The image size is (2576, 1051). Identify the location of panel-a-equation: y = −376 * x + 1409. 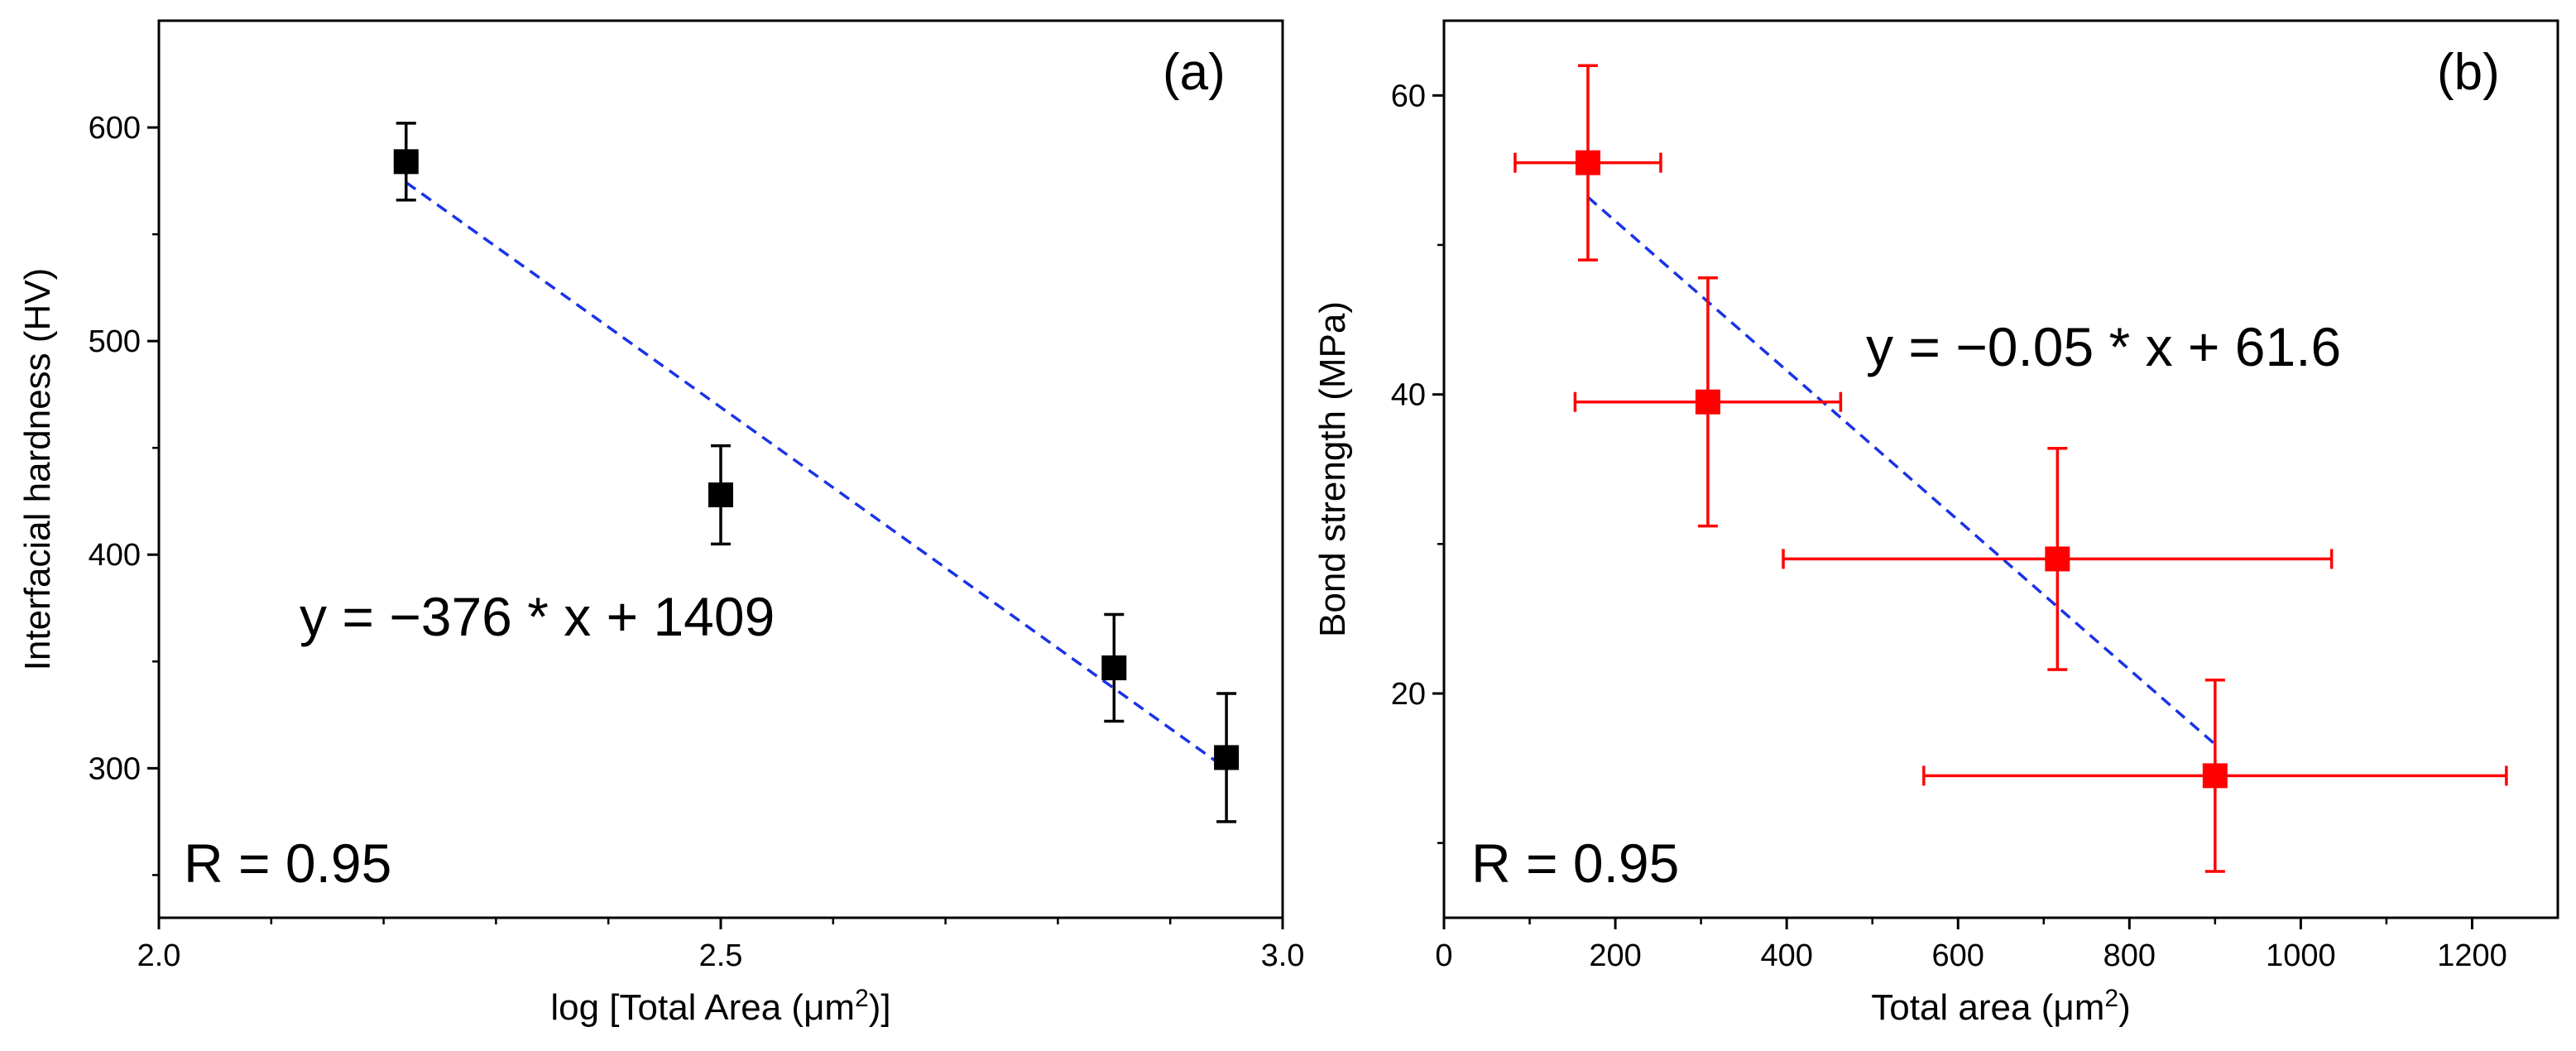
(537, 616).